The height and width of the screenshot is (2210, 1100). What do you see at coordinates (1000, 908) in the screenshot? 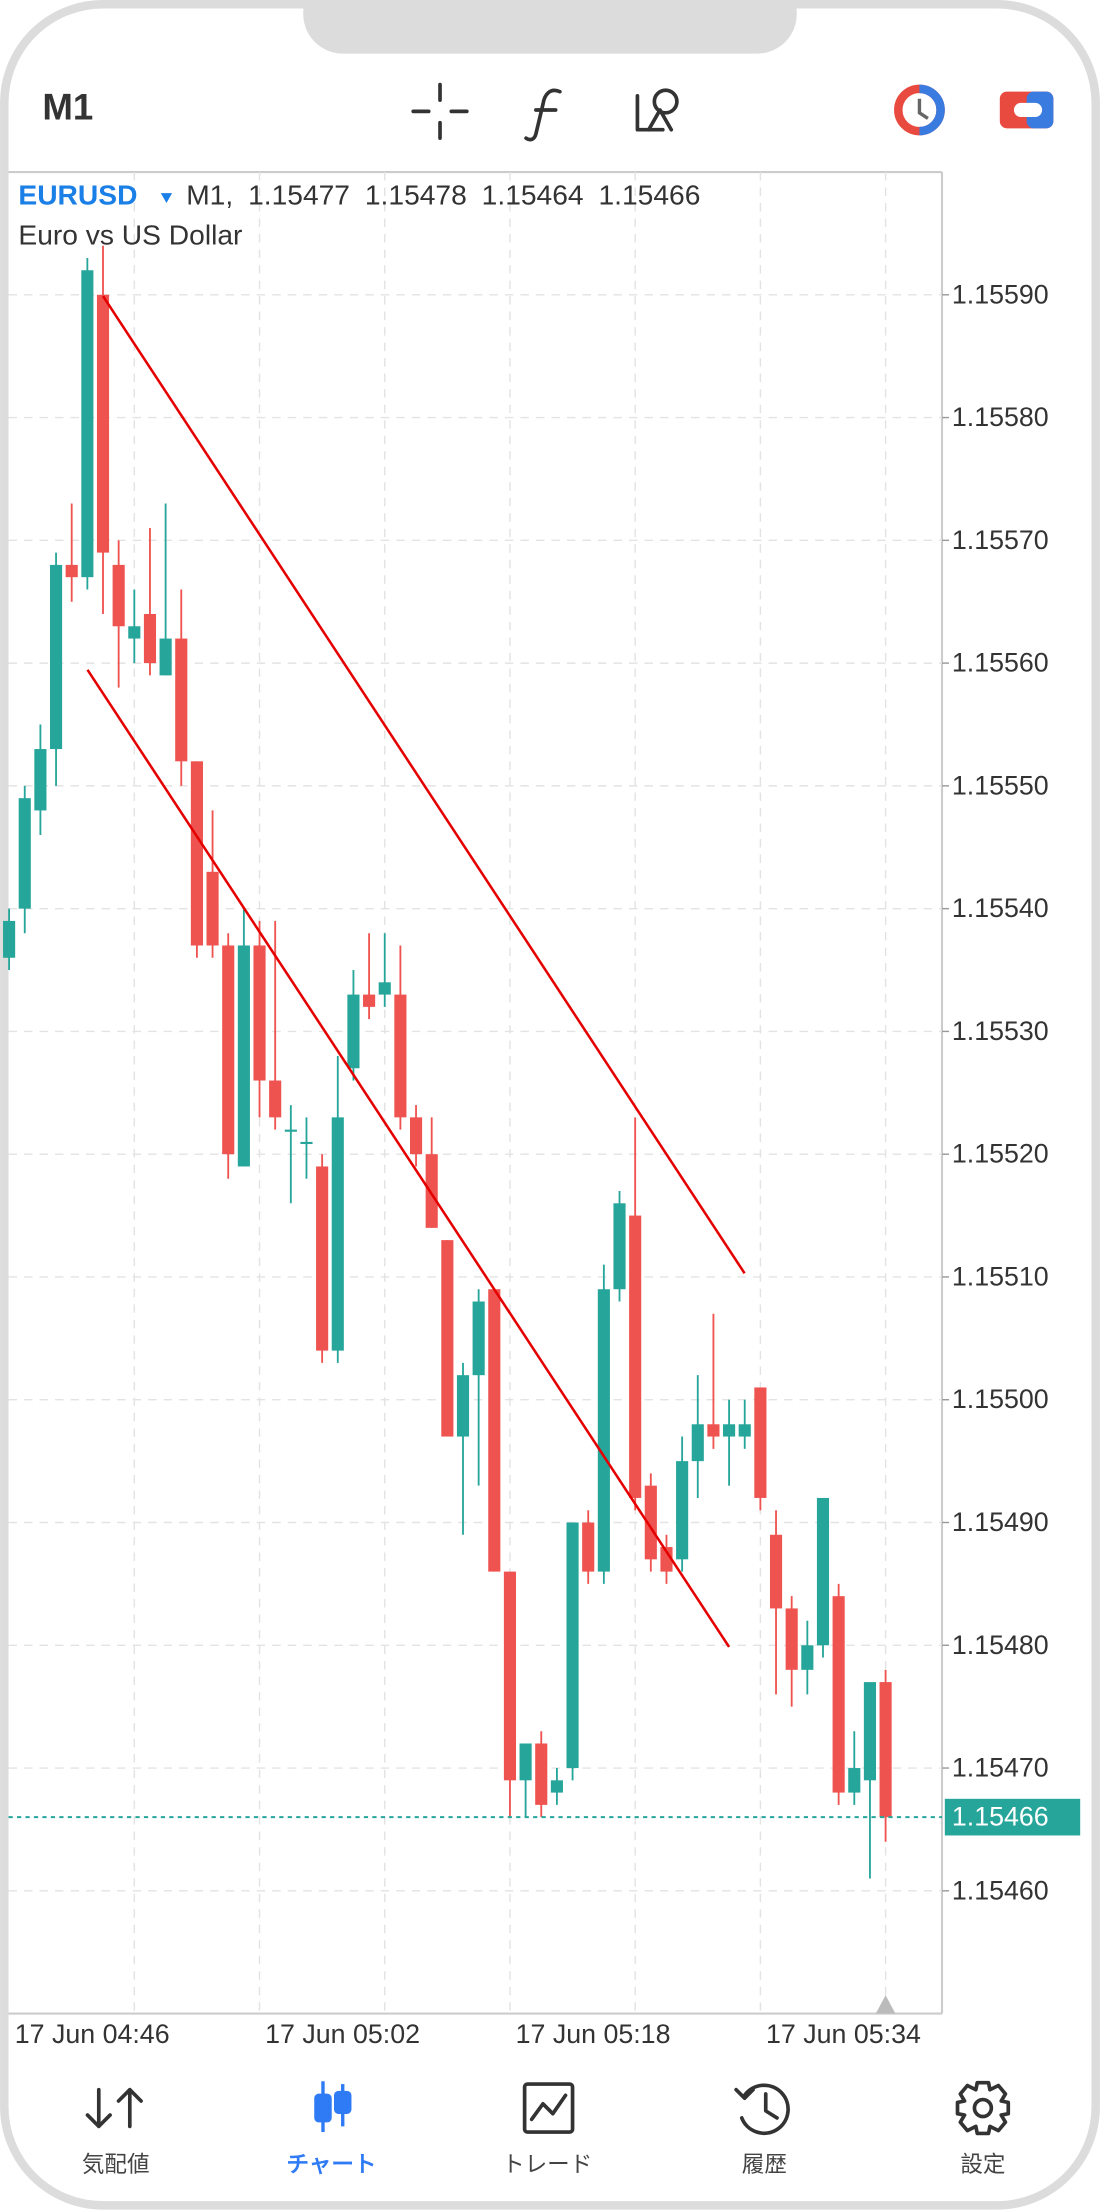
I see `y-tick-label: 1.15540` at bounding box center [1000, 908].